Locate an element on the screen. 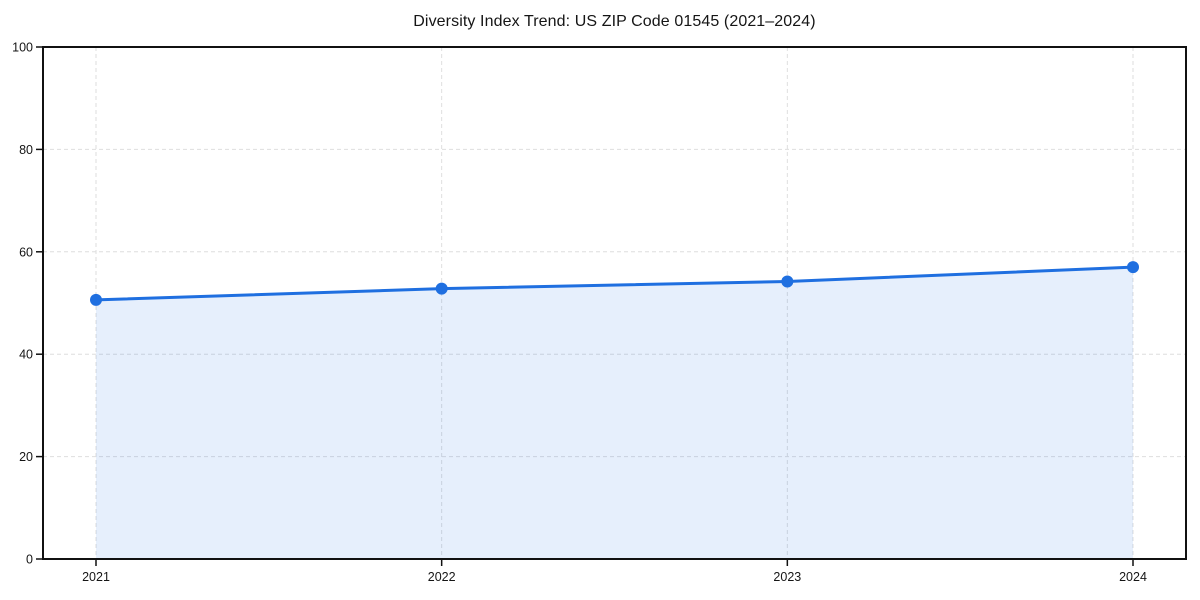 The image size is (1200, 600). data-point-2022 is located at coordinates (441, 288).